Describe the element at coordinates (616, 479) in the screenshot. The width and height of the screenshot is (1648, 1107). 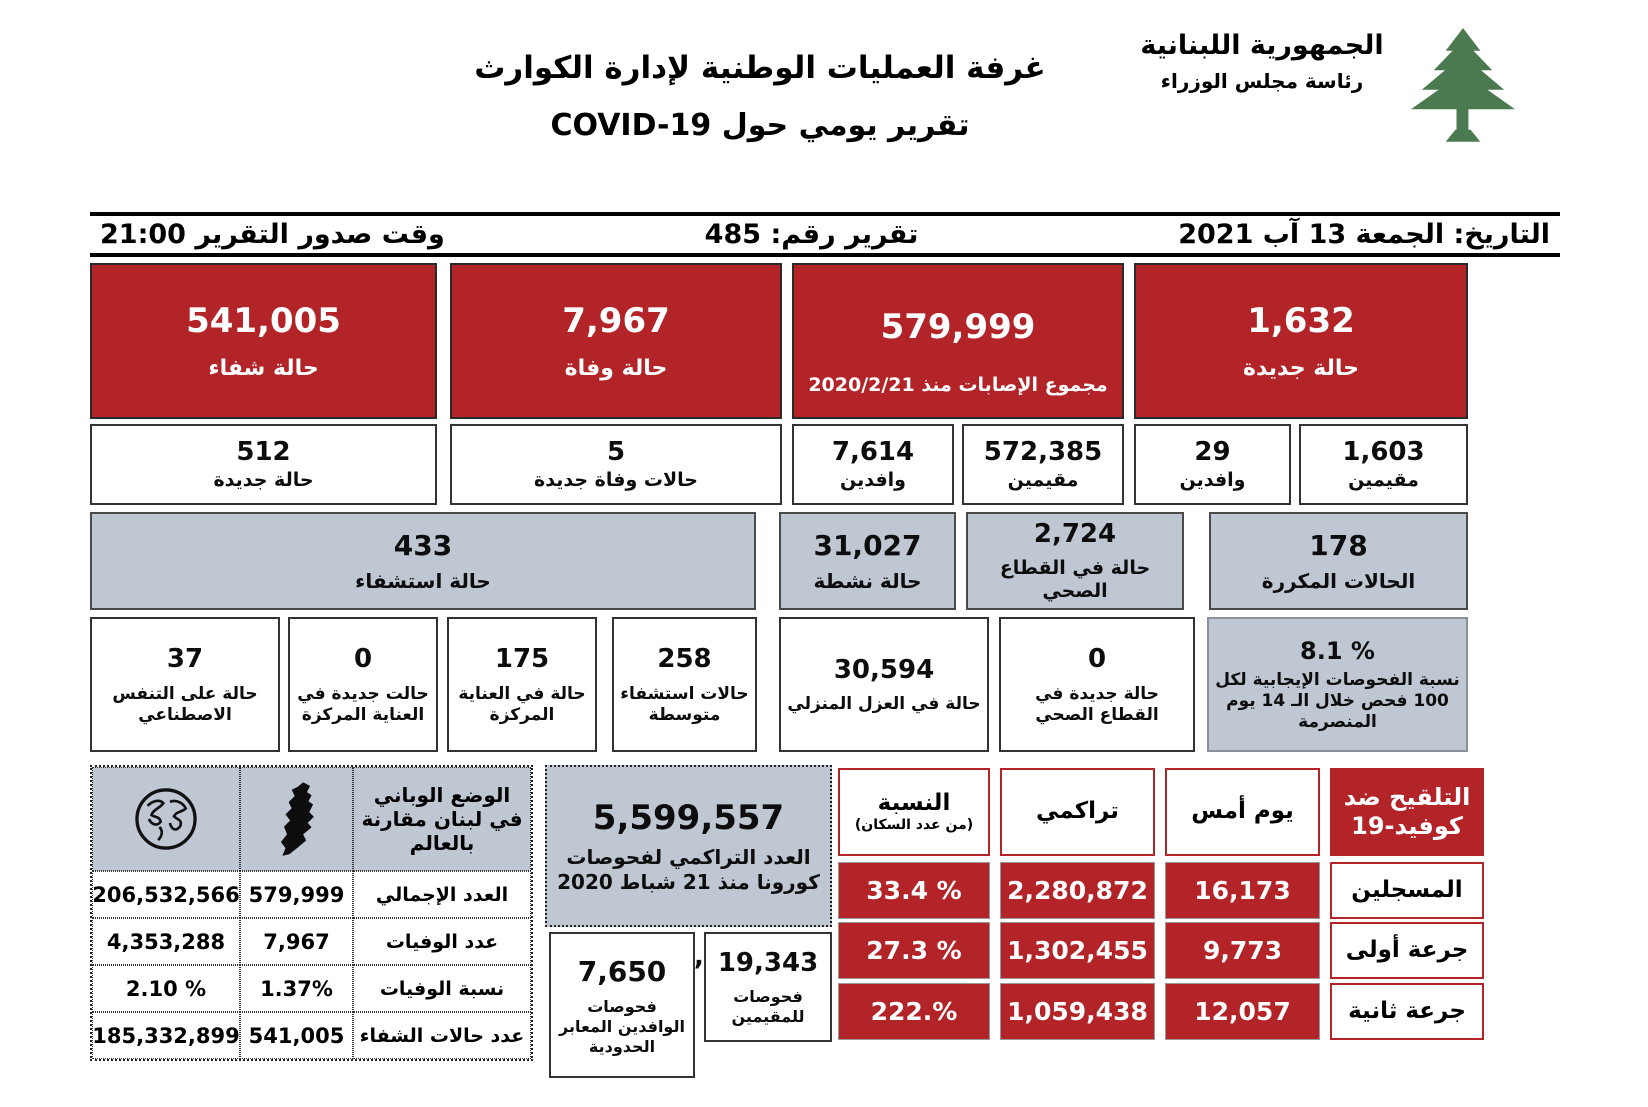
I see `kpi-label: حالات وفاة جديدة` at that location.